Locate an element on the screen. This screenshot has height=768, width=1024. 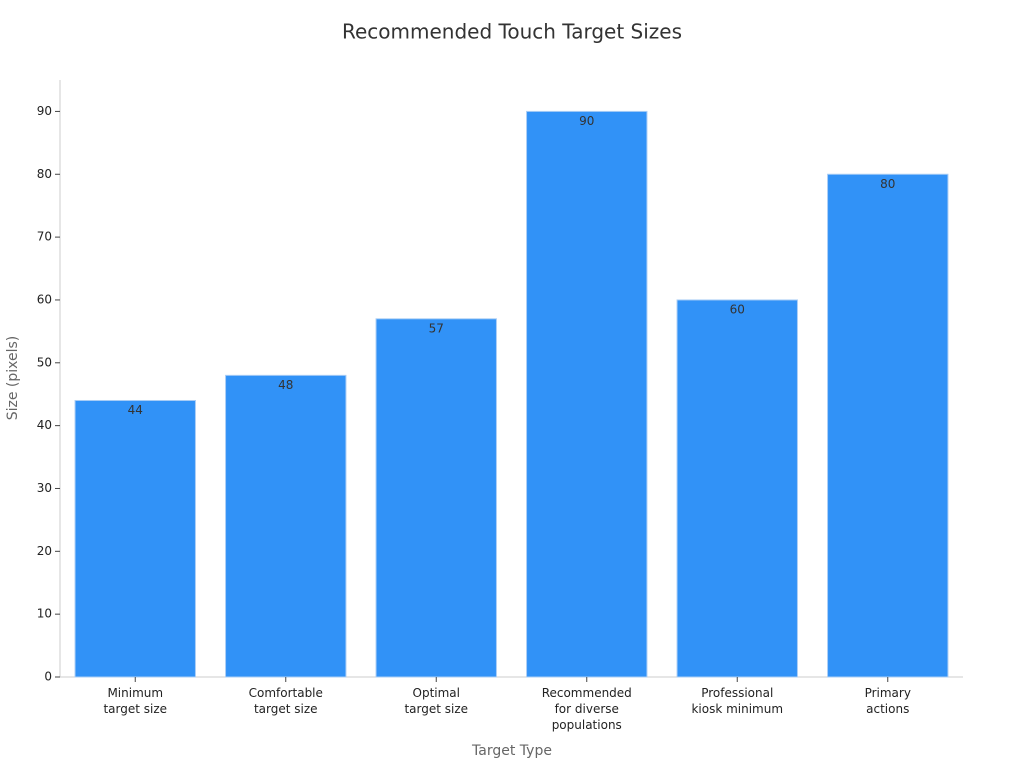
y-axis-label: Size (pixels) is located at coordinates (13, 378).